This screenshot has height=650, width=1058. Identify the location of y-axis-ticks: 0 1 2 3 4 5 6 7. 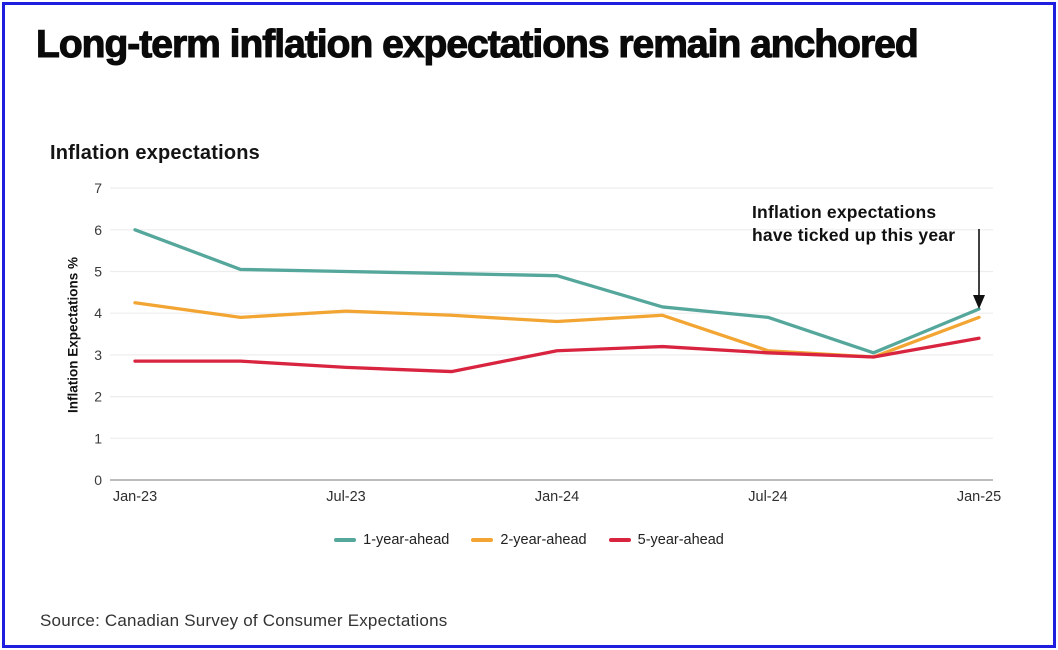
(98, 334).